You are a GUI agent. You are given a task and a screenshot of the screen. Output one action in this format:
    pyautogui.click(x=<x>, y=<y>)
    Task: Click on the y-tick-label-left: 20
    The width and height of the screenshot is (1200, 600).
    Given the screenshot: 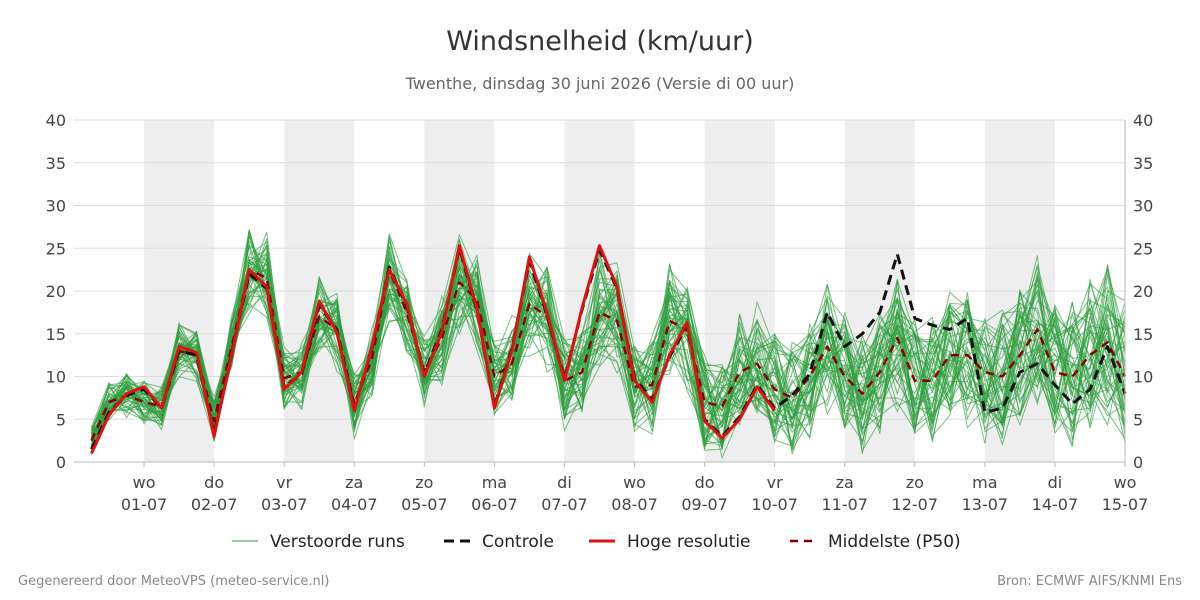 What is the action you would take?
    pyautogui.click(x=56, y=291)
    